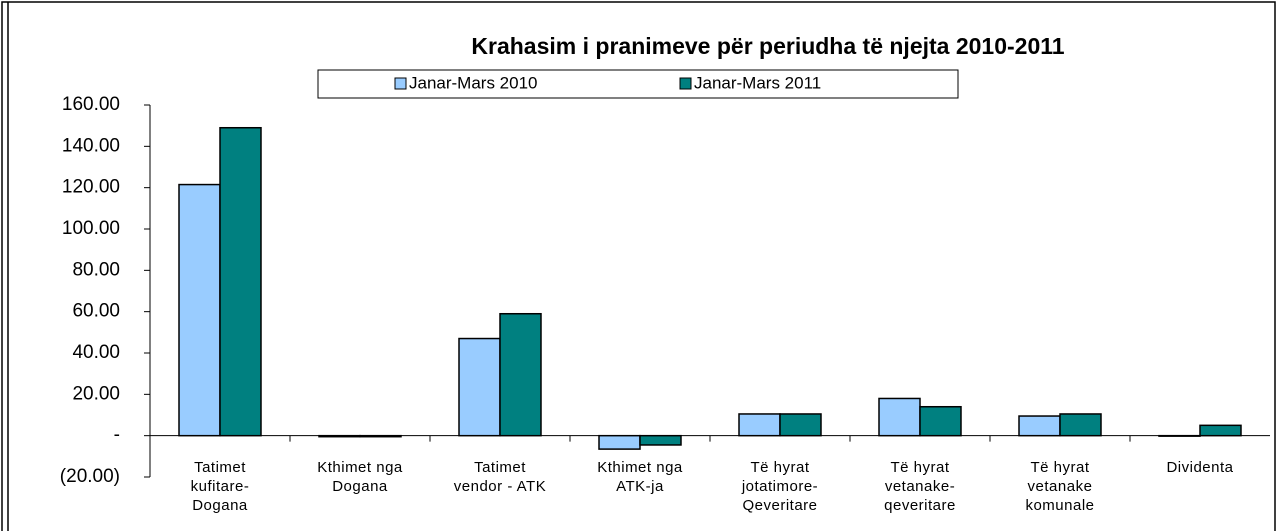 The width and height of the screenshot is (1277, 531). What do you see at coordinates (500, 477) in the screenshot?
I see `x-tick-label: Tatimet vendor - ATK` at bounding box center [500, 477].